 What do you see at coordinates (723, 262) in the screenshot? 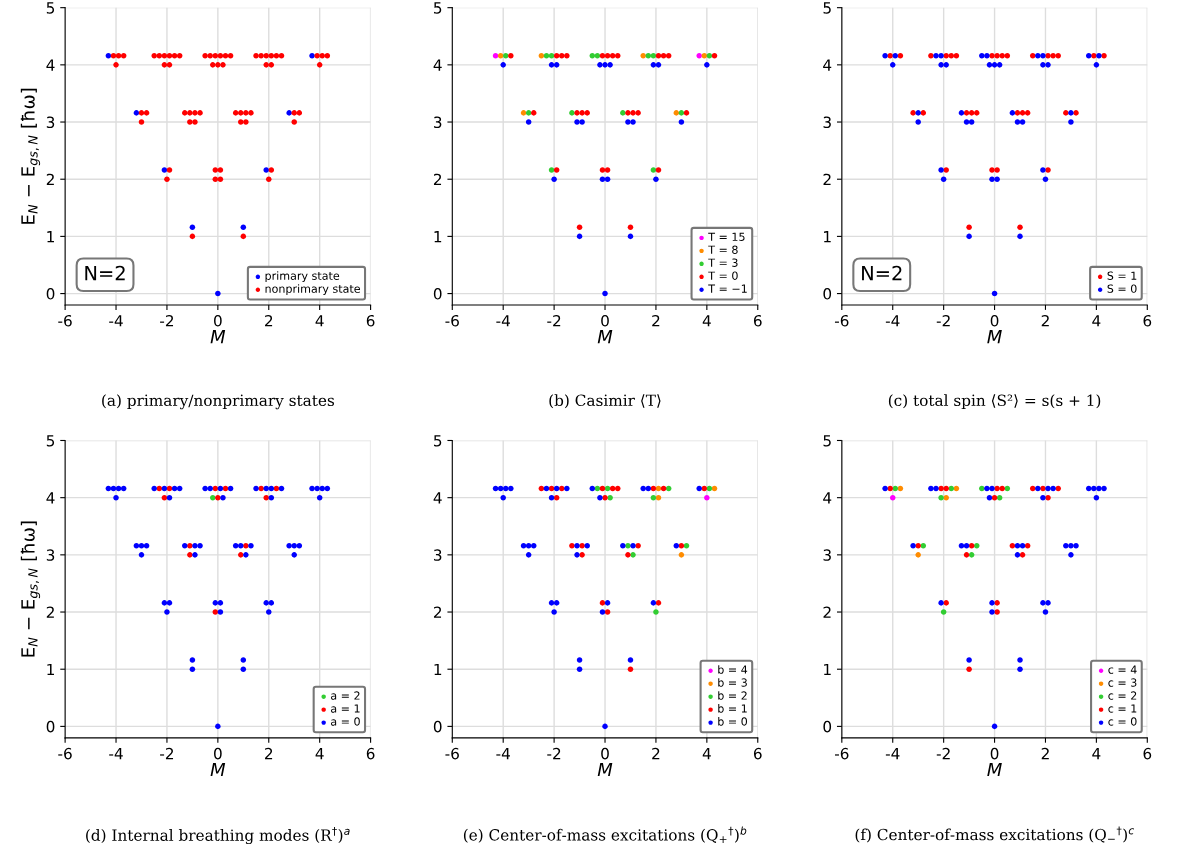
I see `legend-label: T = 3` at bounding box center [723, 262].